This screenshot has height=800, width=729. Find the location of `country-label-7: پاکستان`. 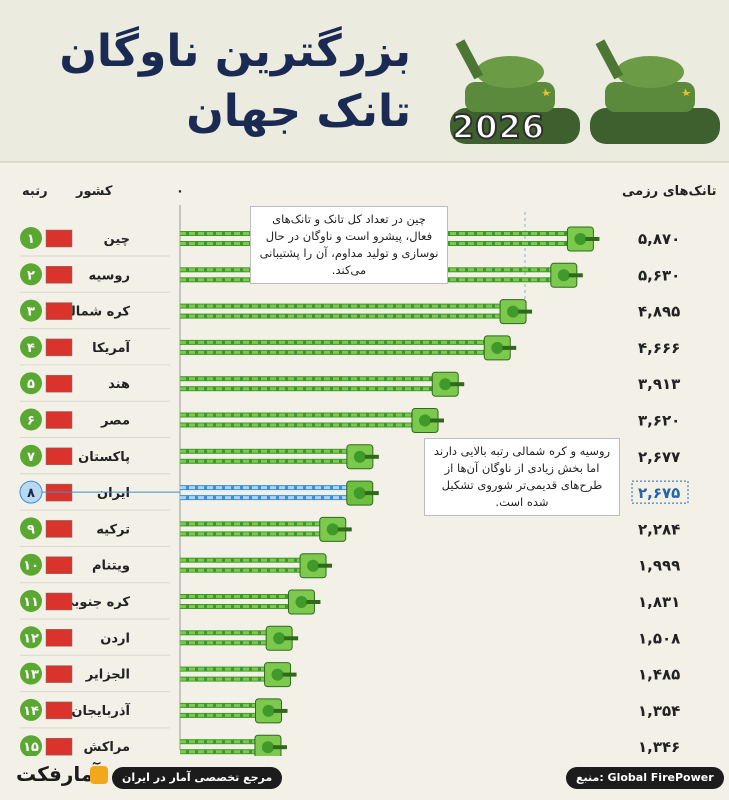

country-label-7: پاکستان is located at coordinates (104, 457).